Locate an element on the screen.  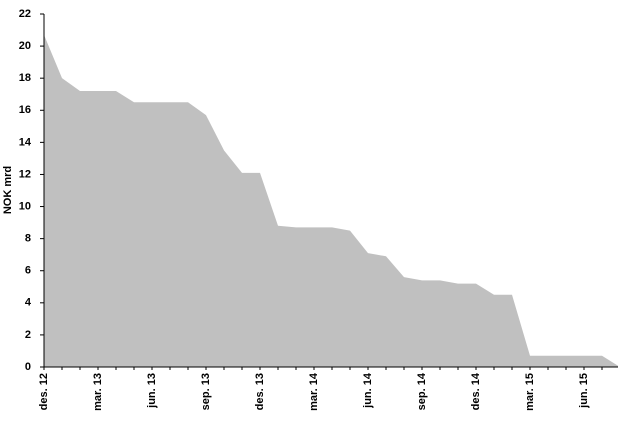
x-tick-label: jun. 15 is located at coordinates (584, 391).